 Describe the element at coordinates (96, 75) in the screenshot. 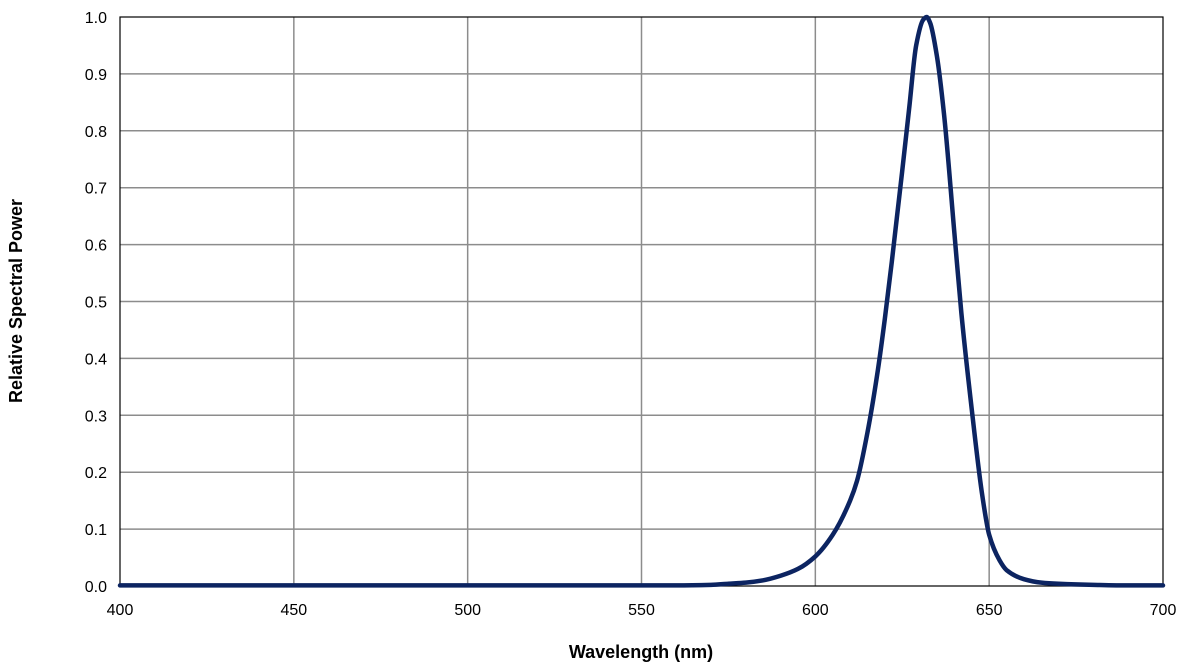

I see `y-tick-label: 0.9` at that location.